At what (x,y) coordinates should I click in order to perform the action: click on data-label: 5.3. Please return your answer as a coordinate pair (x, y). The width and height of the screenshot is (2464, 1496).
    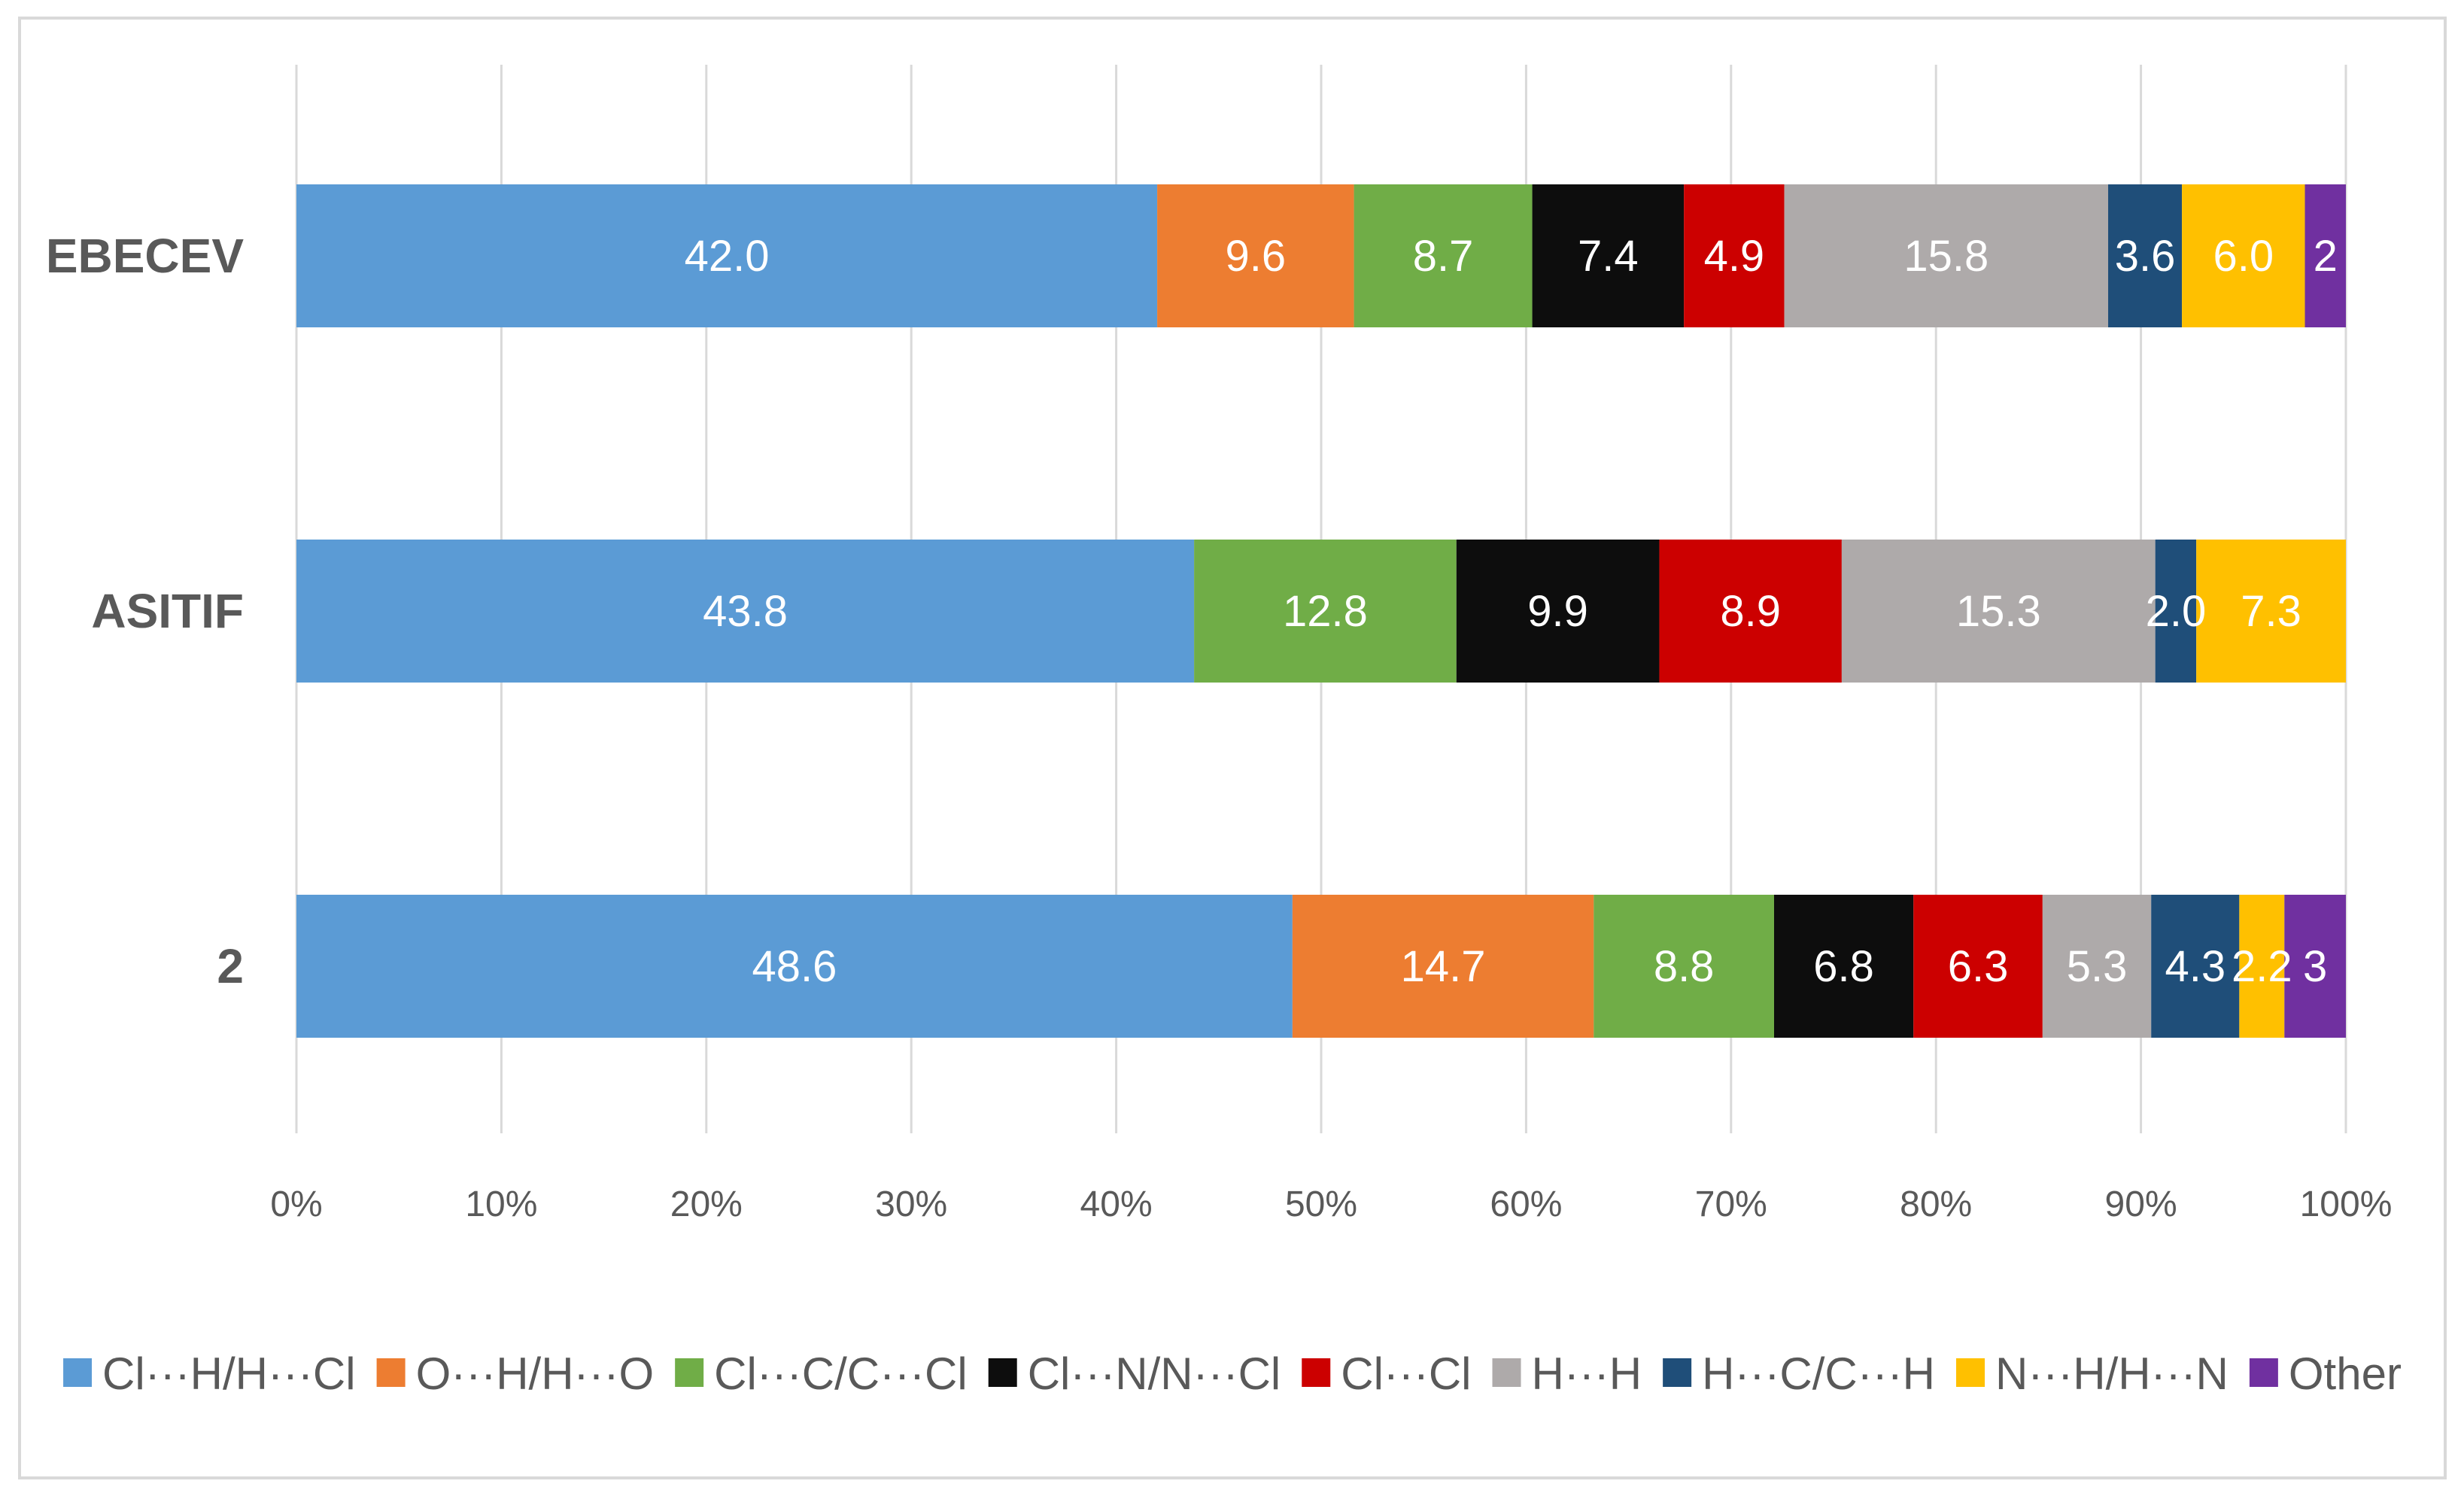
    Looking at the image, I should click on (2097, 966).